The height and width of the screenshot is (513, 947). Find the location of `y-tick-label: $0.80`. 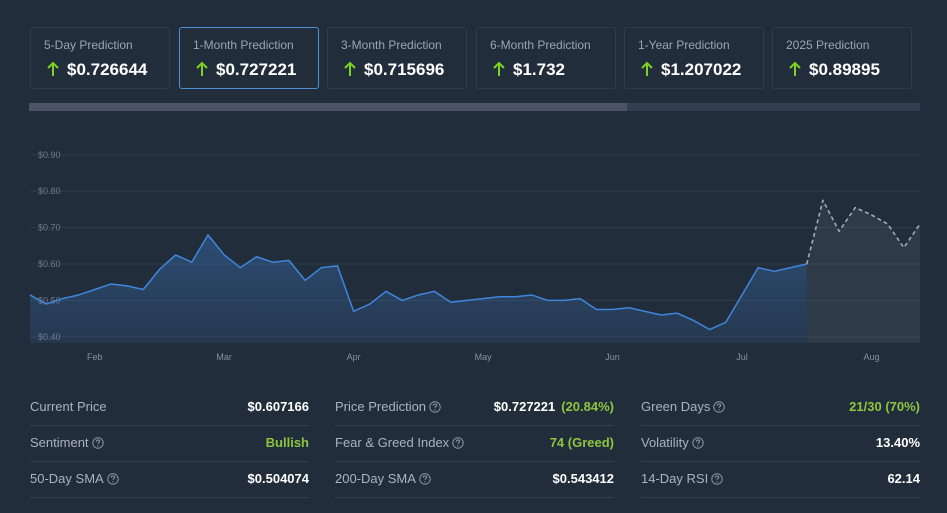

y-tick-label: $0.80 is located at coordinates (49, 191).